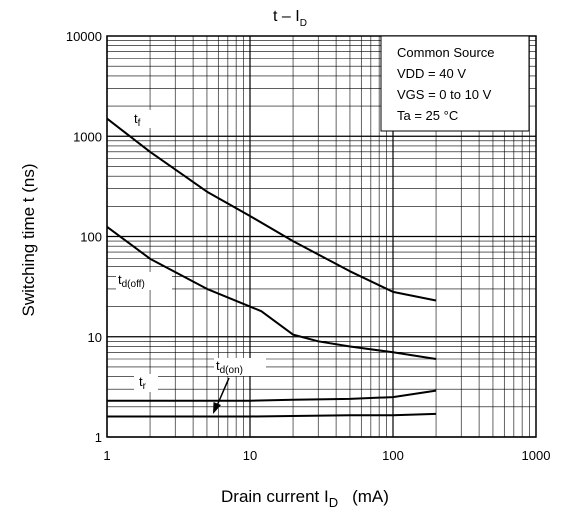 The width and height of the screenshot is (561, 513). I want to click on svg-text: tr, so click(143, 383).